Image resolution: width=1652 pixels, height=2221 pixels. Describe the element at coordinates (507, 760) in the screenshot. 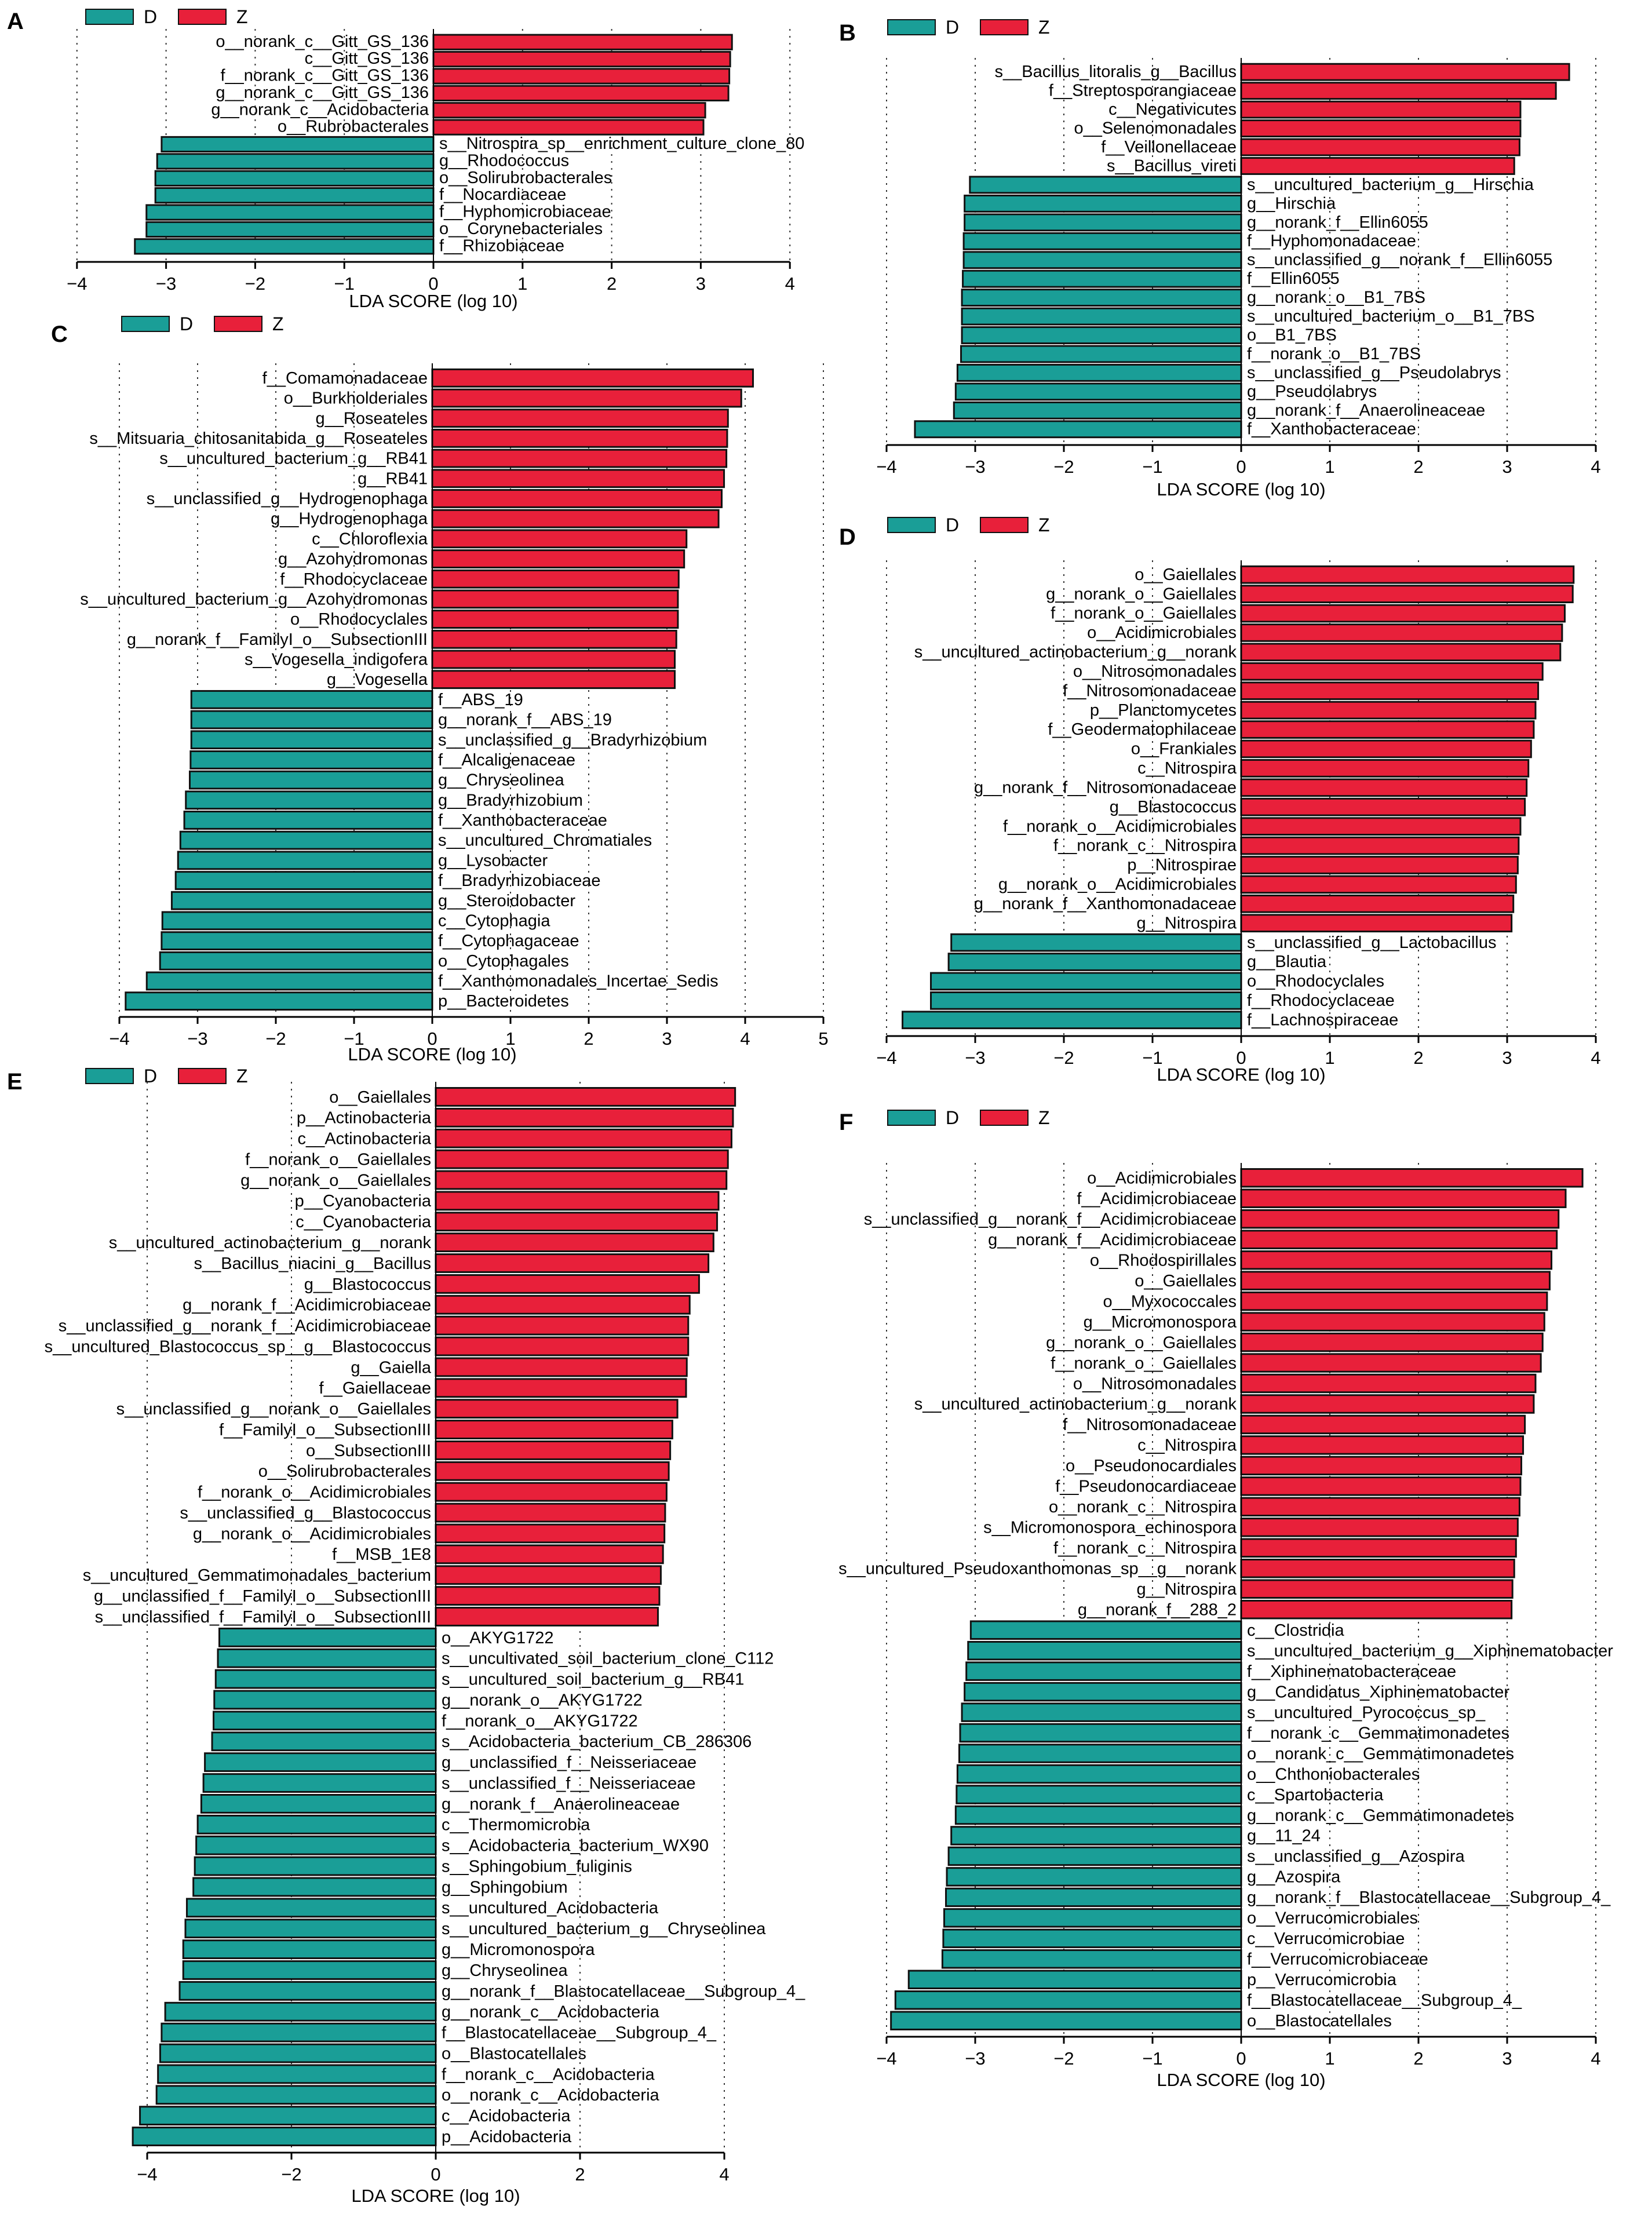

I see `bar-label: f__Alcaligenaceae` at that location.